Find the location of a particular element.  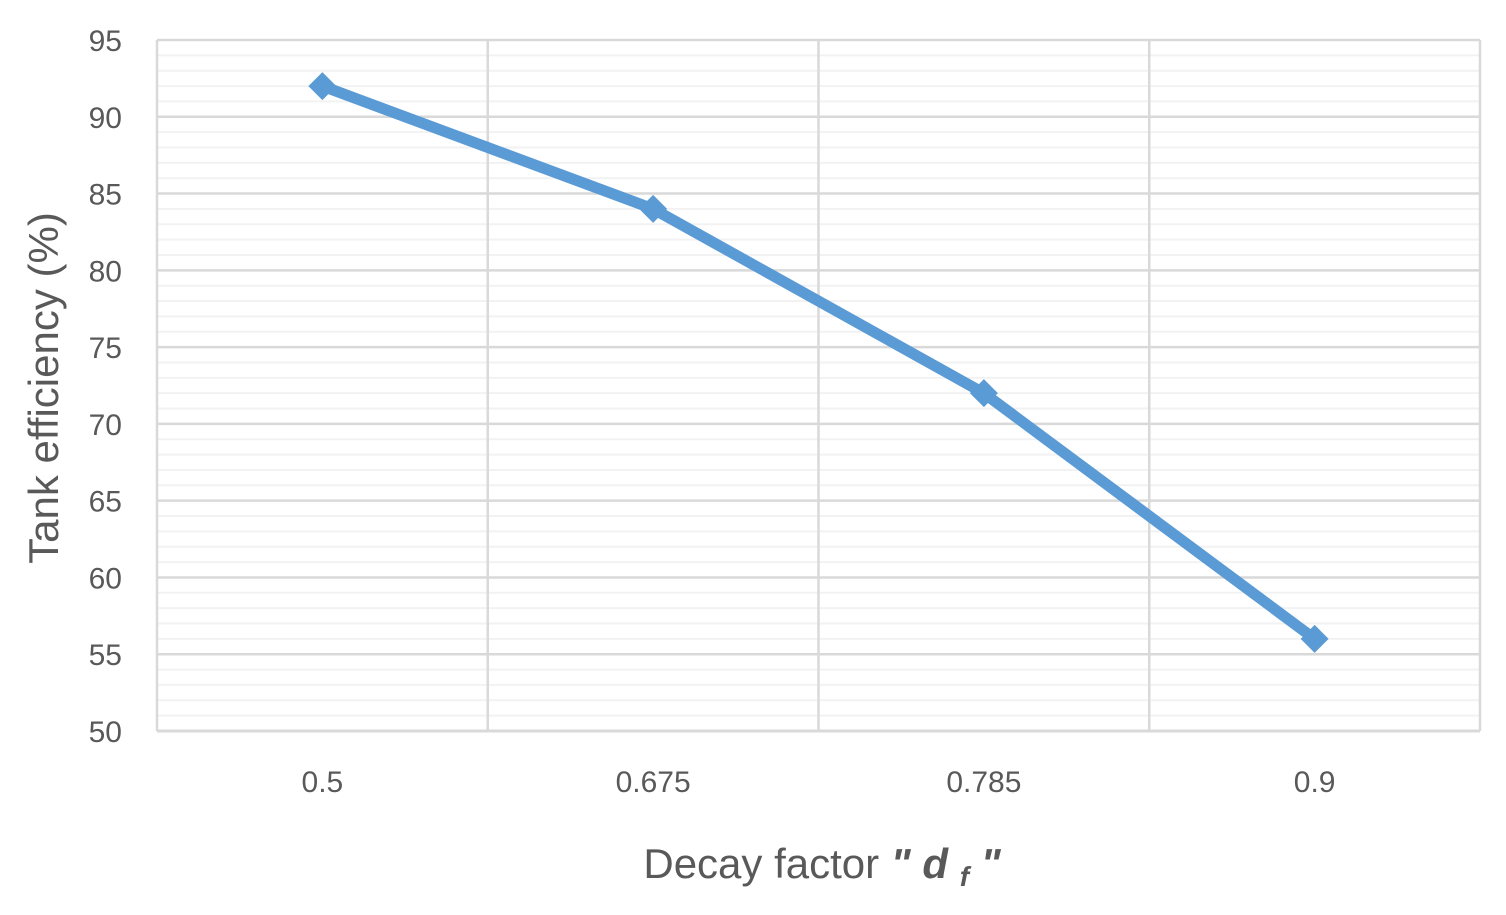

y-tick-label: 55 is located at coordinates (105, 655).